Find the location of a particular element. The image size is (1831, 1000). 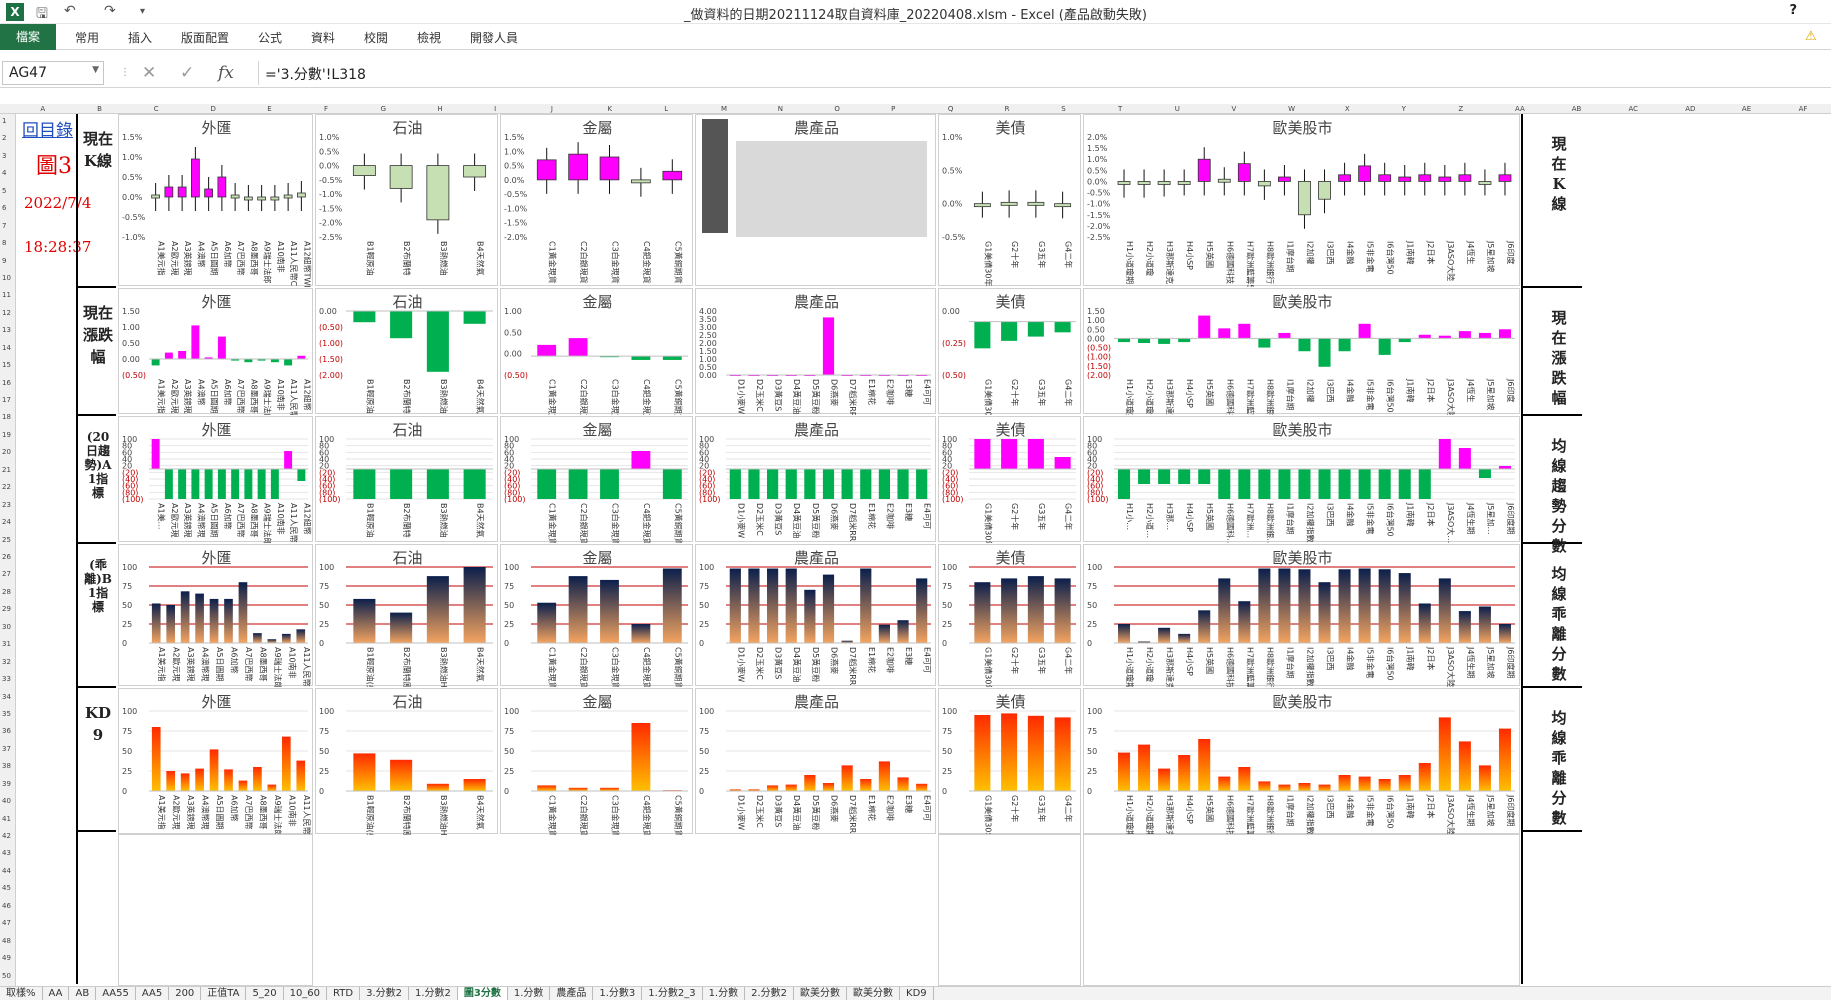

column-header: I is located at coordinates (495, 109).